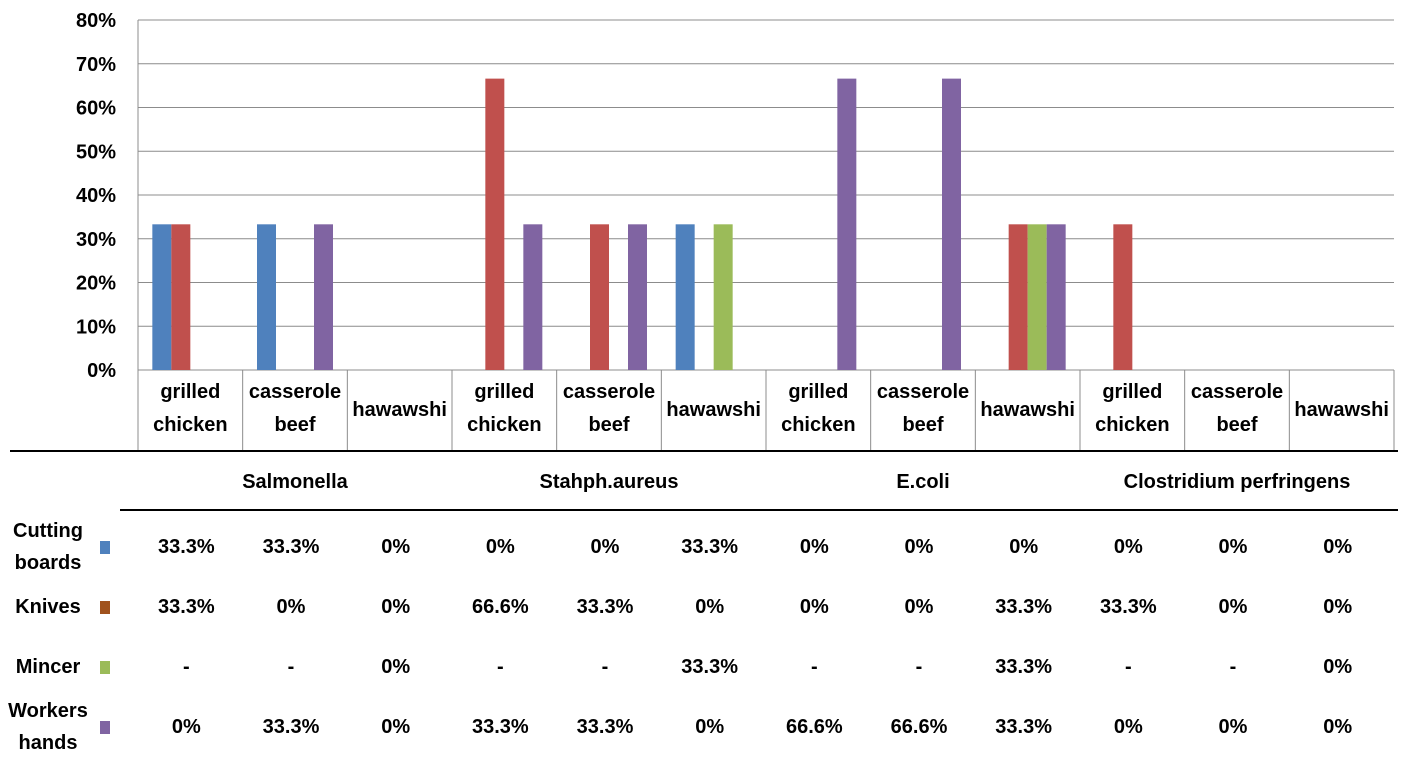 This screenshot has height=757, width=1406. What do you see at coordinates (609, 482) in the screenshot?
I see `group-header: Stahph.aureus` at bounding box center [609, 482].